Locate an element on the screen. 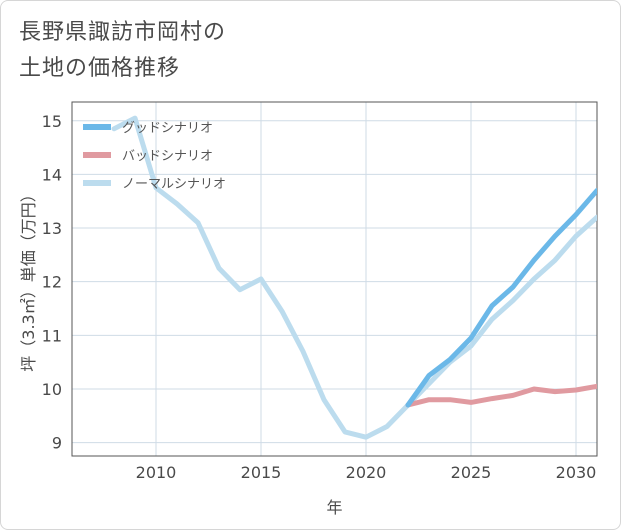  y-tick-label: 14 is located at coordinates (52, 174).